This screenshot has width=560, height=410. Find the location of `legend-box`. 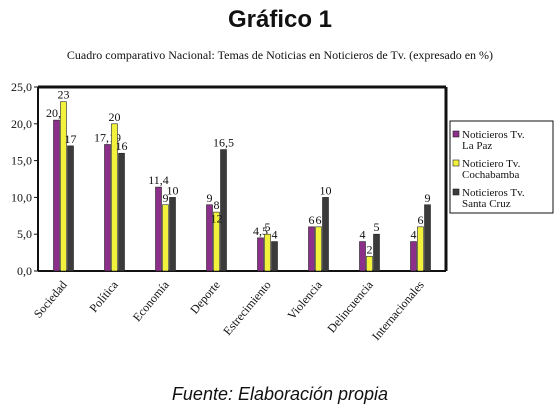

legend-box is located at coordinates (501, 167).